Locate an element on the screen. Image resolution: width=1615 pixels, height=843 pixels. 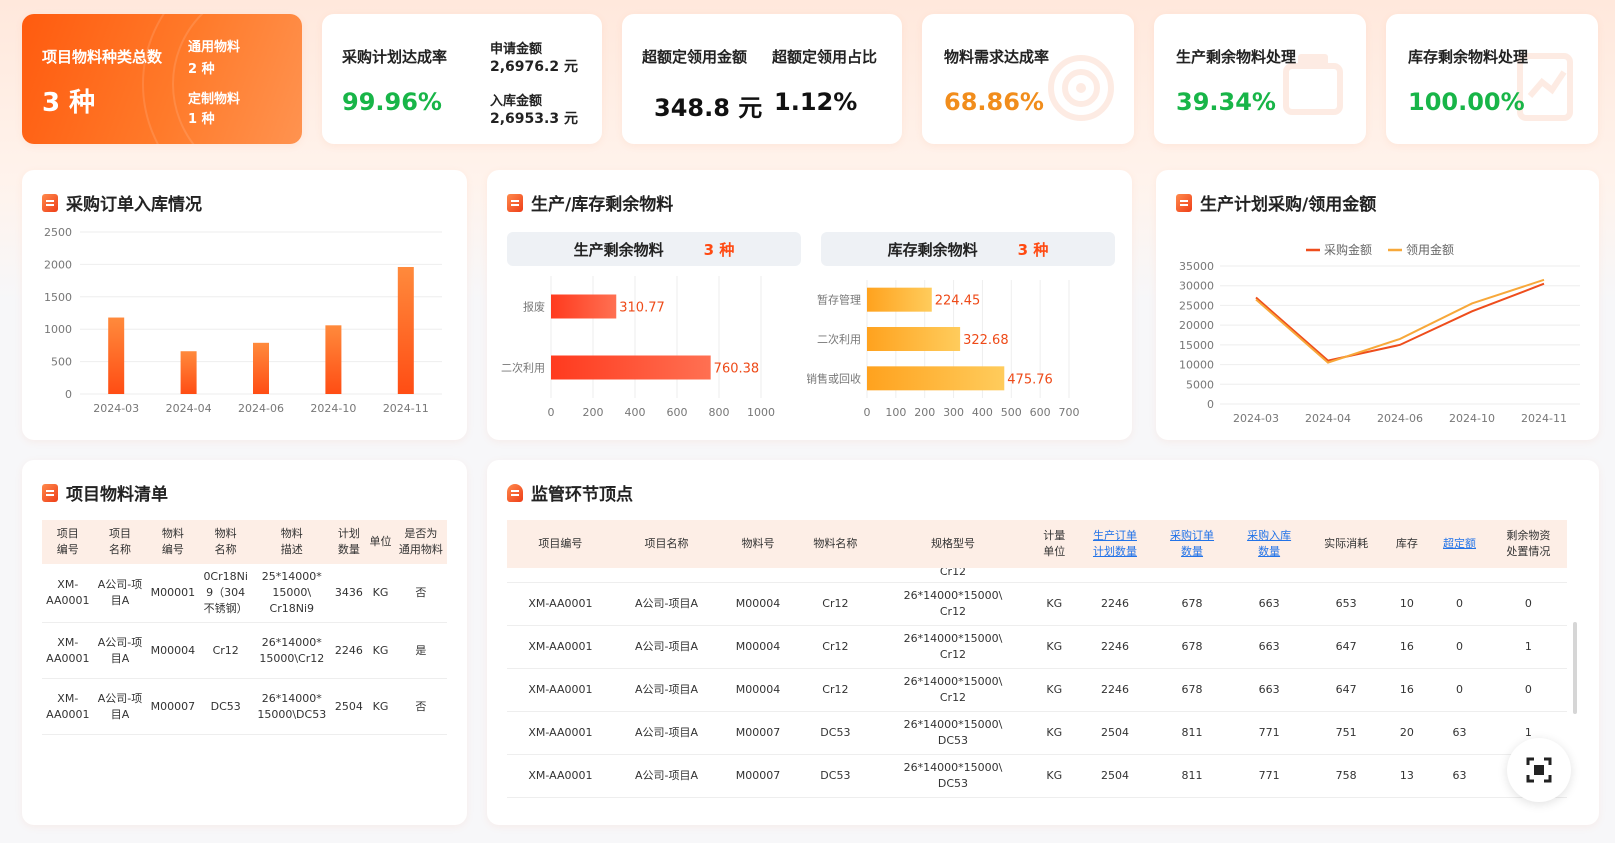
list-icon is located at coordinates (1184, 202).